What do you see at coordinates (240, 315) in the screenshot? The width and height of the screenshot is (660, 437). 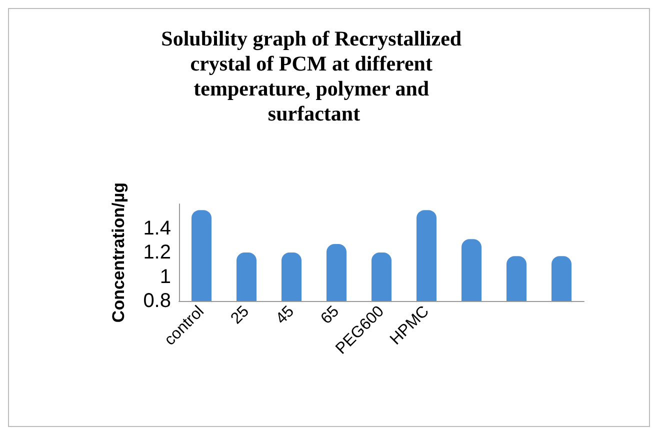 I see `x-tick-label: 25` at bounding box center [240, 315].